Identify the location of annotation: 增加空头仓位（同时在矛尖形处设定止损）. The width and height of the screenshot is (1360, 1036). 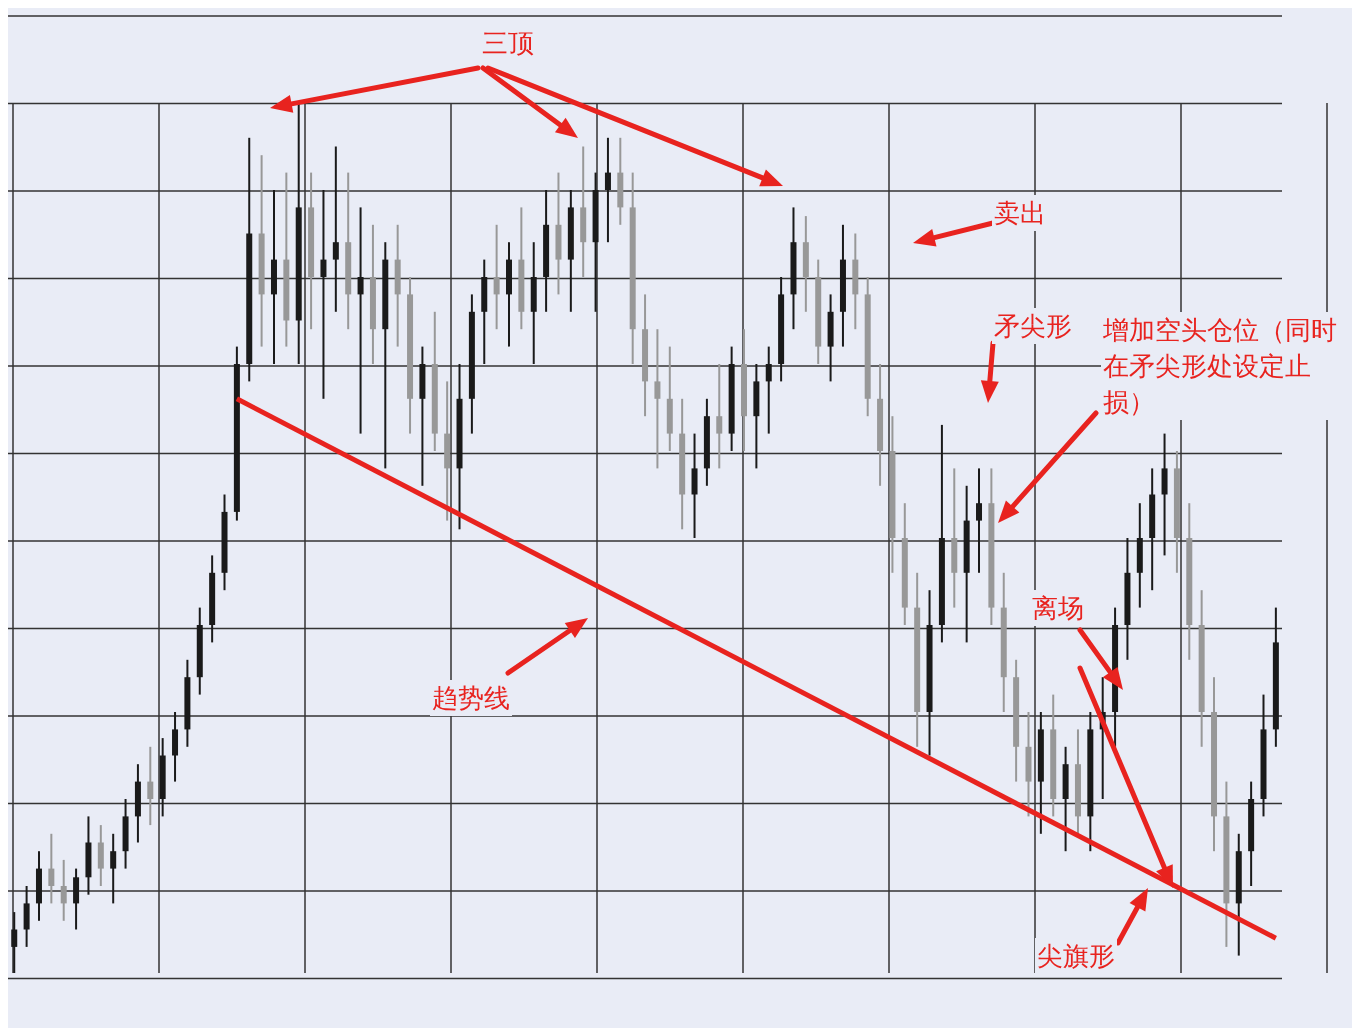
(1223, 366).